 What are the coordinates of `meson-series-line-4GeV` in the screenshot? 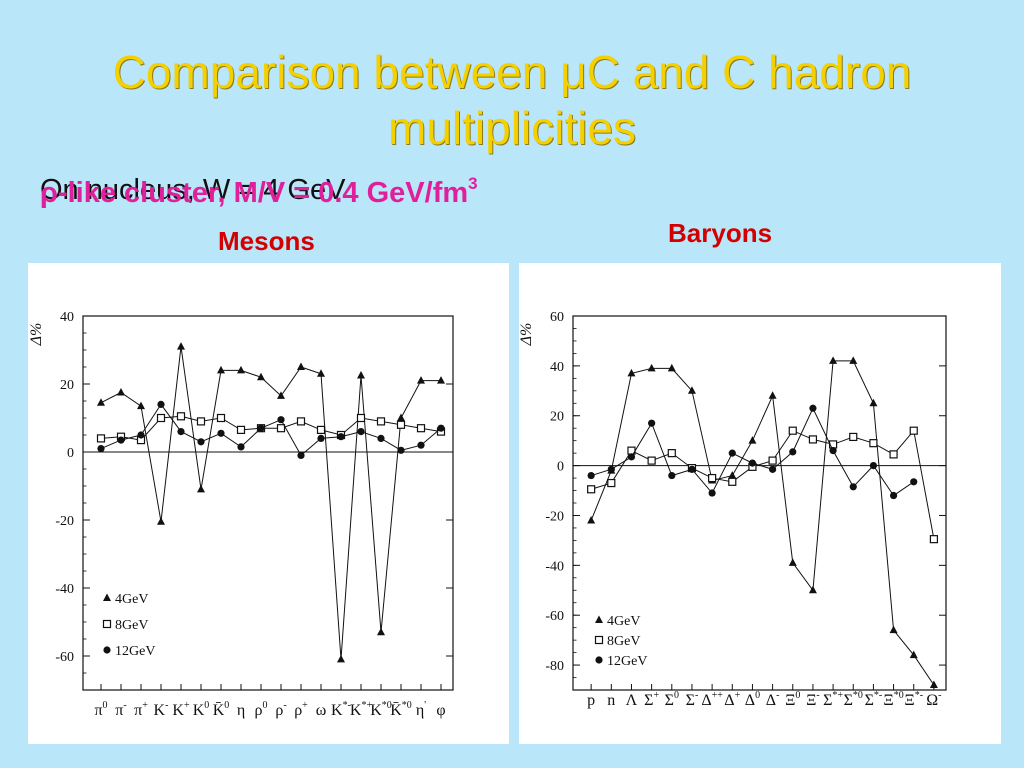 It's located at (270, 503).